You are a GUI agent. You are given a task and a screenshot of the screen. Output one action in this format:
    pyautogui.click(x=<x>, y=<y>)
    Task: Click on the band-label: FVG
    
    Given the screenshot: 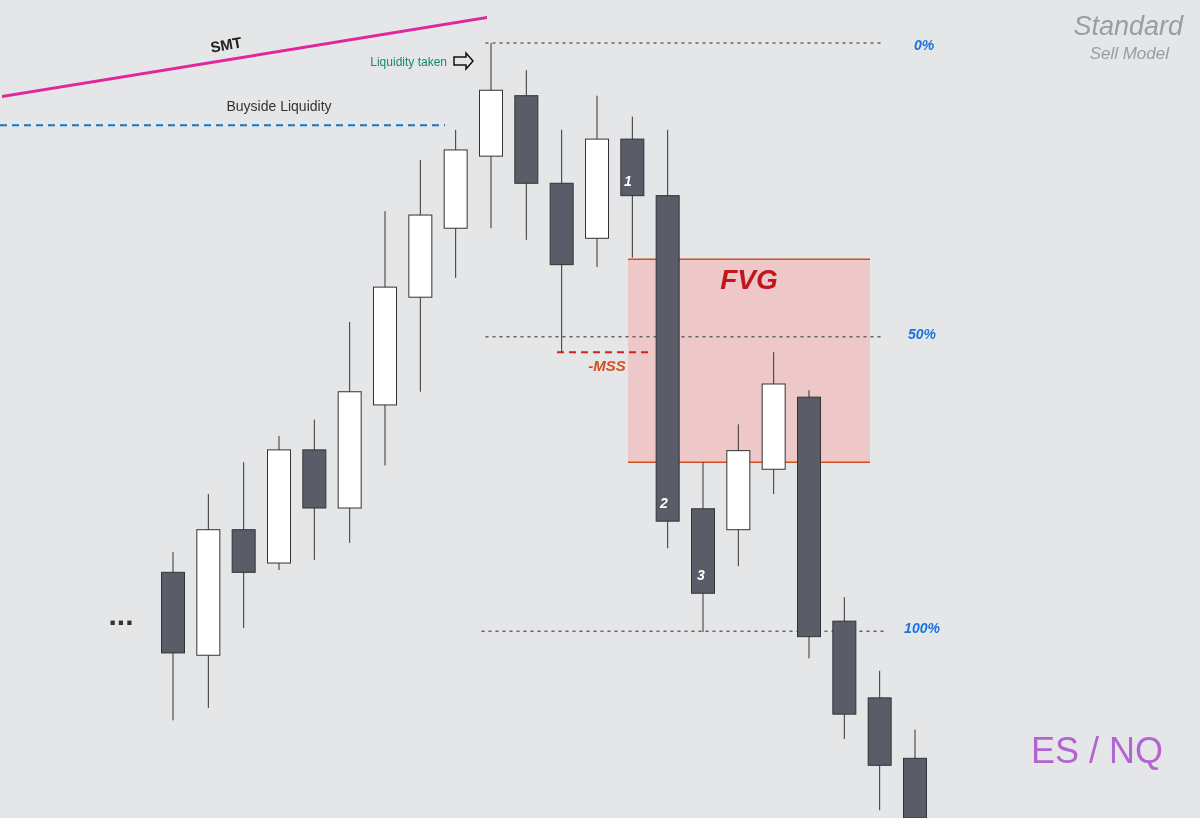 What is the action you would take?
    pyautogui.click(x=749, y=280)
    